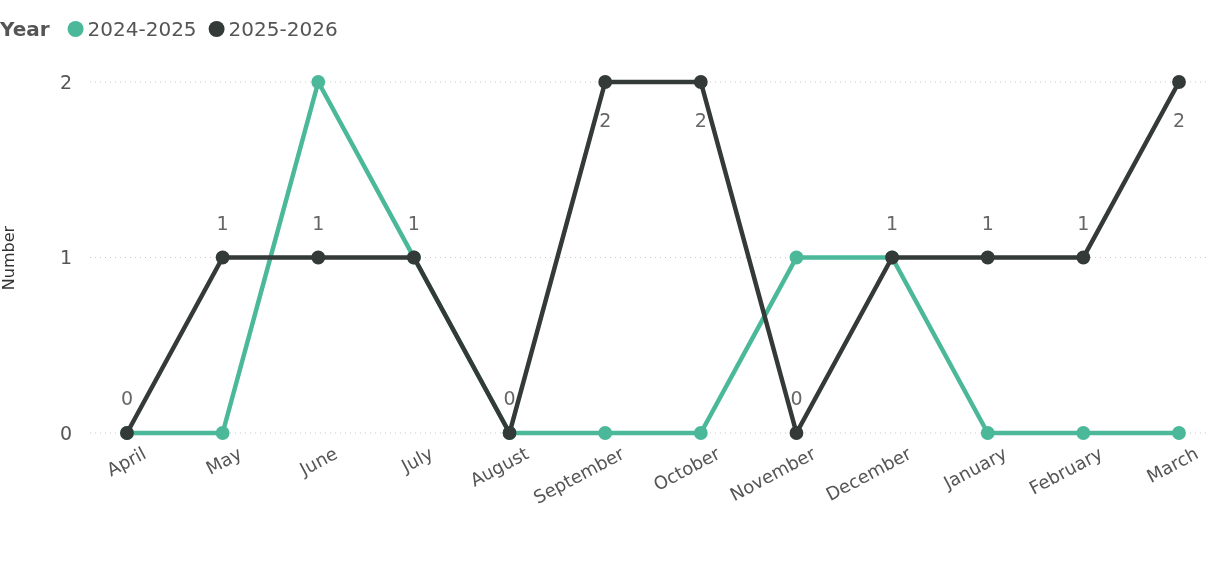 This screenshot has height=562, width=1214. What do you see at coordinates (416, 459) in the screenshot?
I see `x-tick-label: July` at bounding box center [416, 459].